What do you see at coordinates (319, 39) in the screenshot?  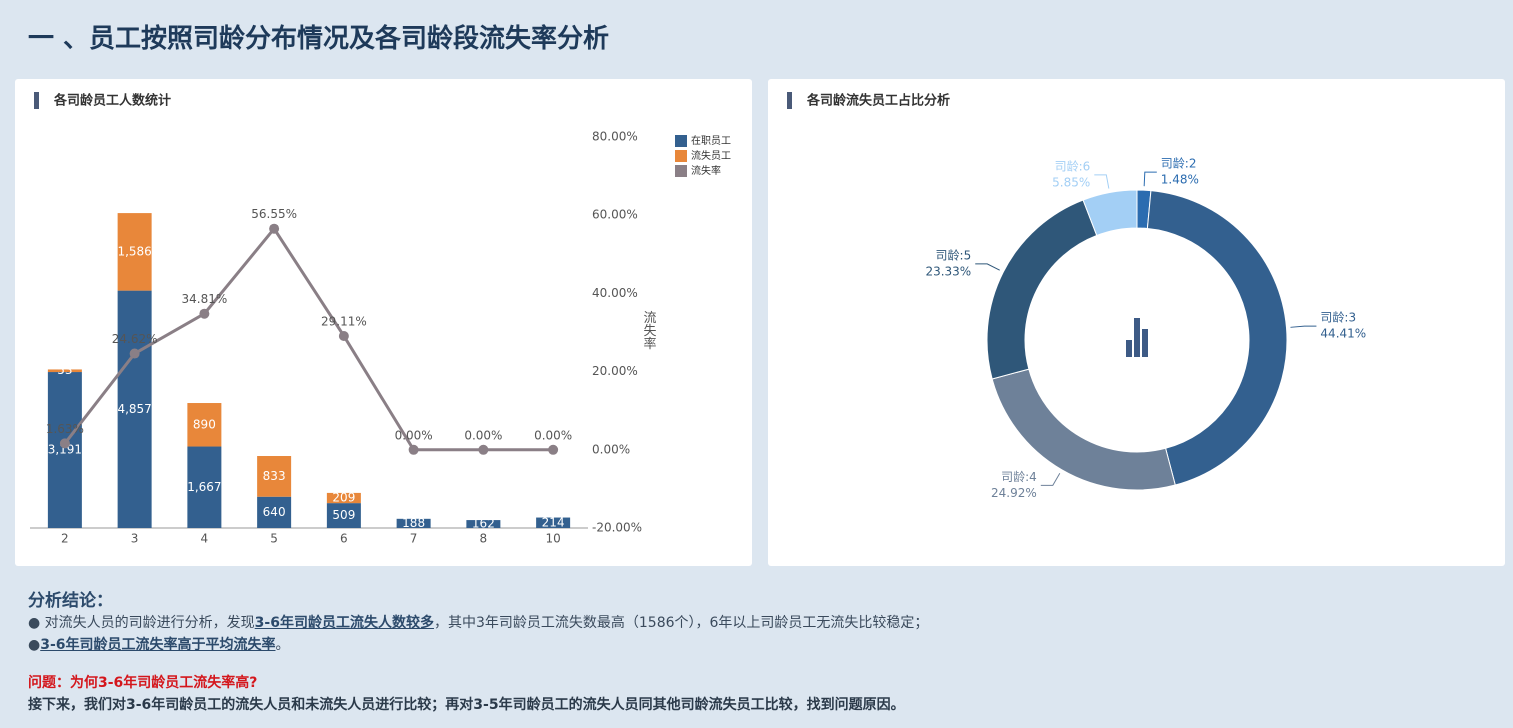 I see `page-title: 一 、员工按照司龄分布情况及各司龄段流失率分析` at bounding box center [319, 39].